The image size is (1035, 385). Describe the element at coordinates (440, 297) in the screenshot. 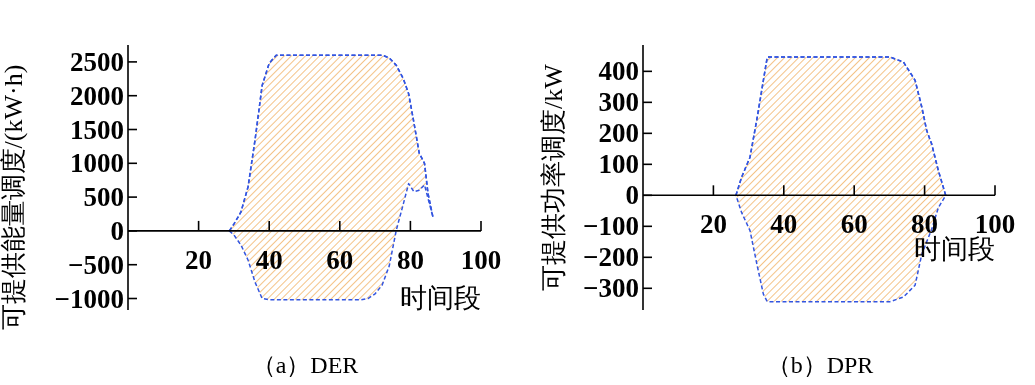

I see `x-axis-title: 时间段` at that location.